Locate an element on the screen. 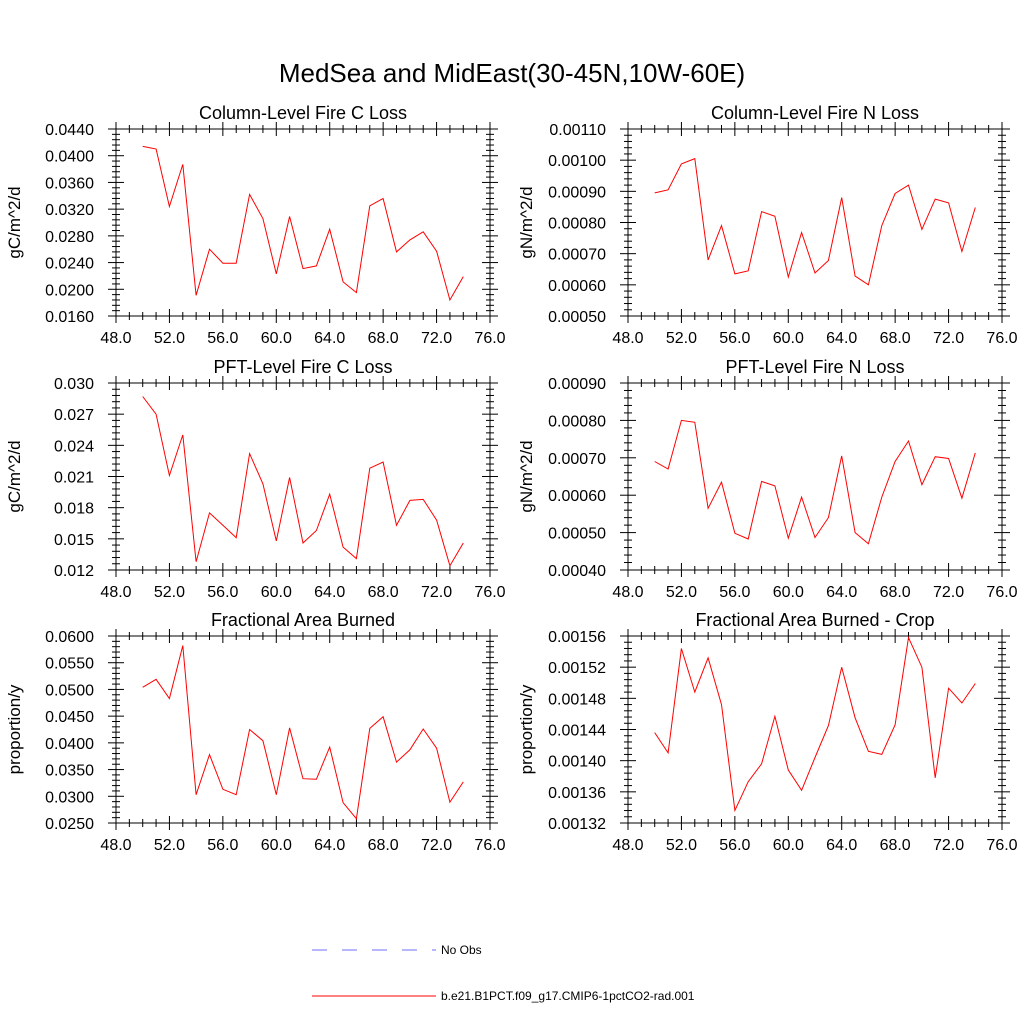  y-tick-label: 0.0160 is located at coordinates (69, 317).